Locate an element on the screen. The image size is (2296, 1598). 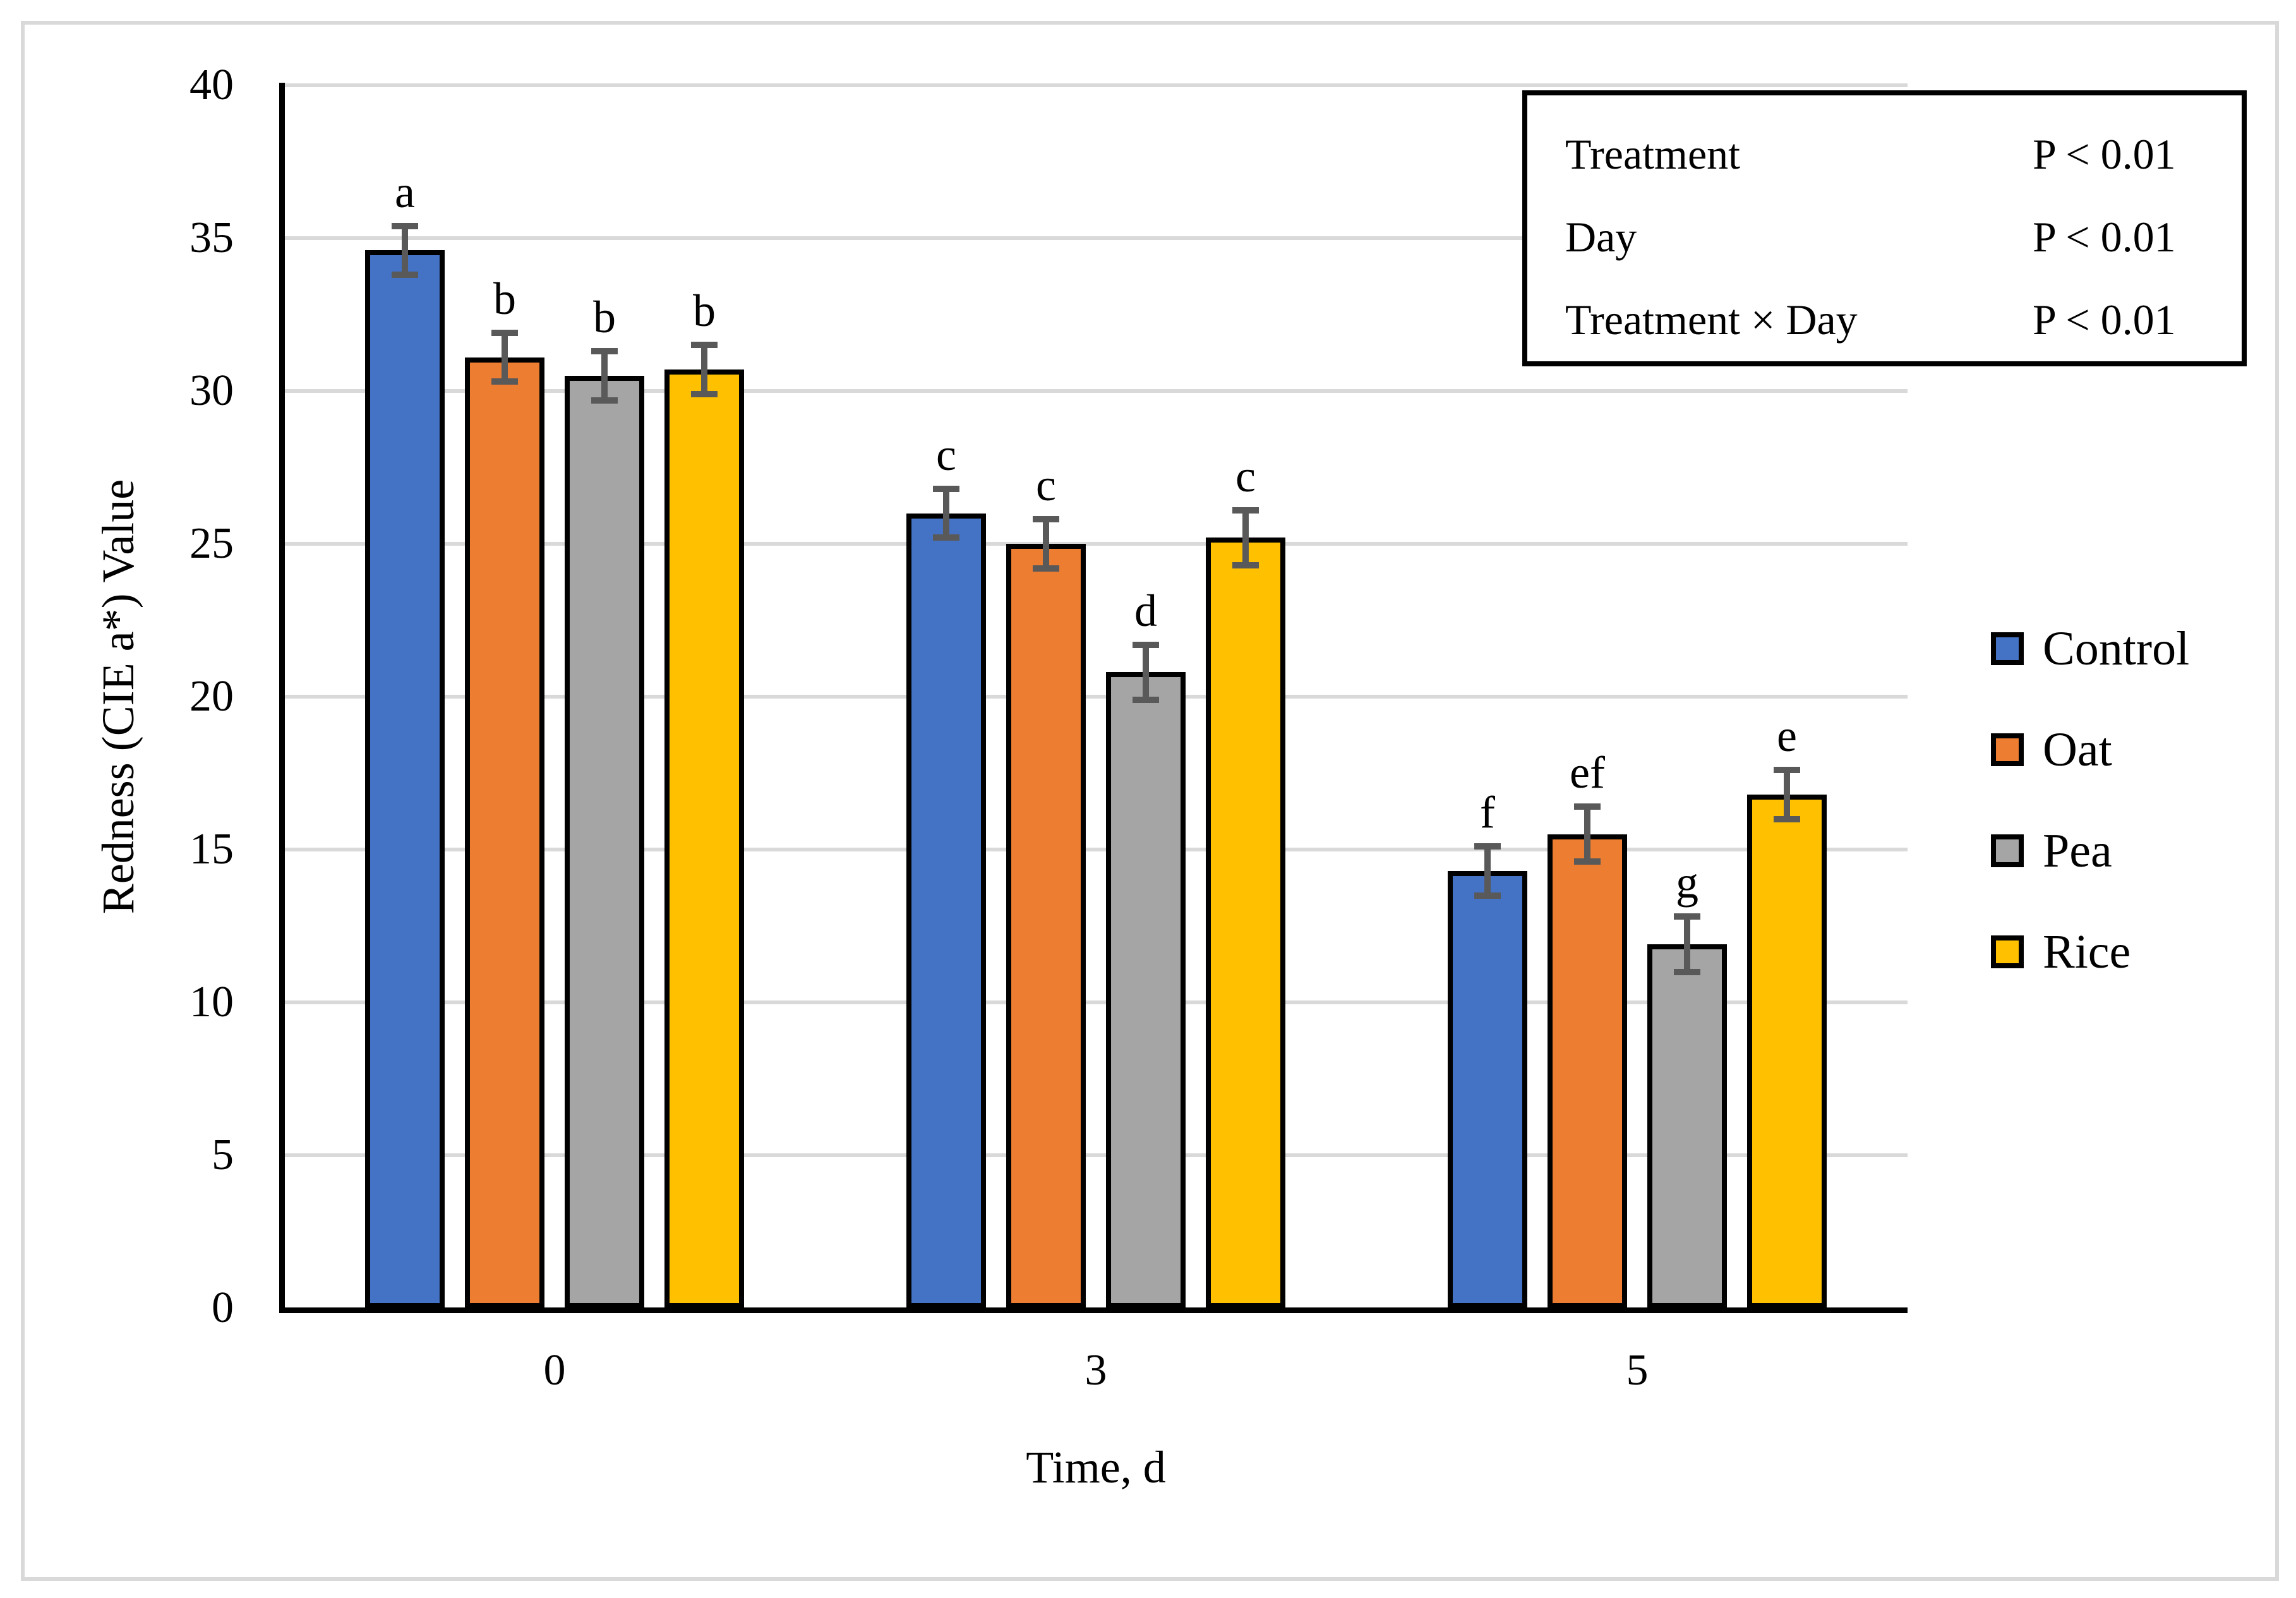
legend: Control Oat Pea Rice is located at coordinates (2139, 799).